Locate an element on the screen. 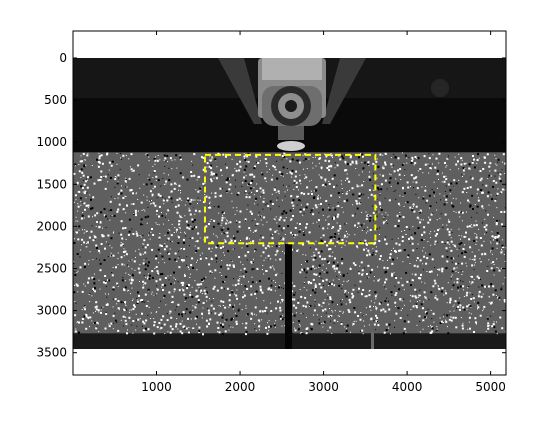 The width and height of the screenshot is (560, 424). notch is located at coordinates (288, 296).